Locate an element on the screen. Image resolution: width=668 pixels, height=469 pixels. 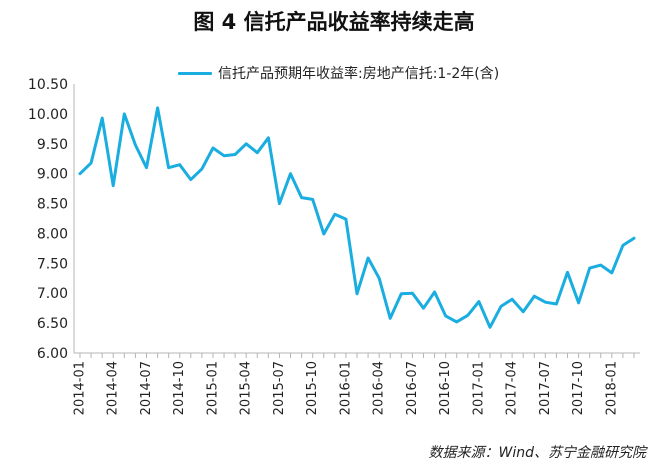
x-tick-label: 2015-01 is located at coordinates (212, 388).